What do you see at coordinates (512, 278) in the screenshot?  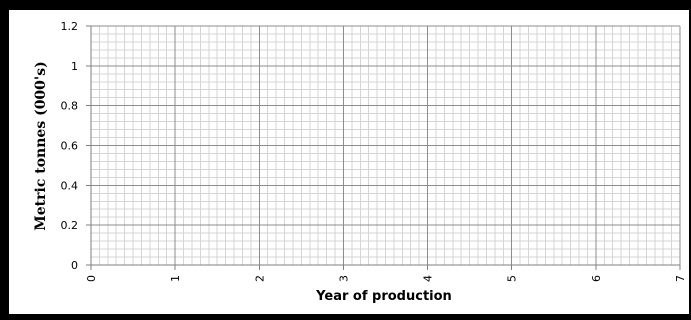 I see `x-tick-label: 5` at bounding box center [512, 278].